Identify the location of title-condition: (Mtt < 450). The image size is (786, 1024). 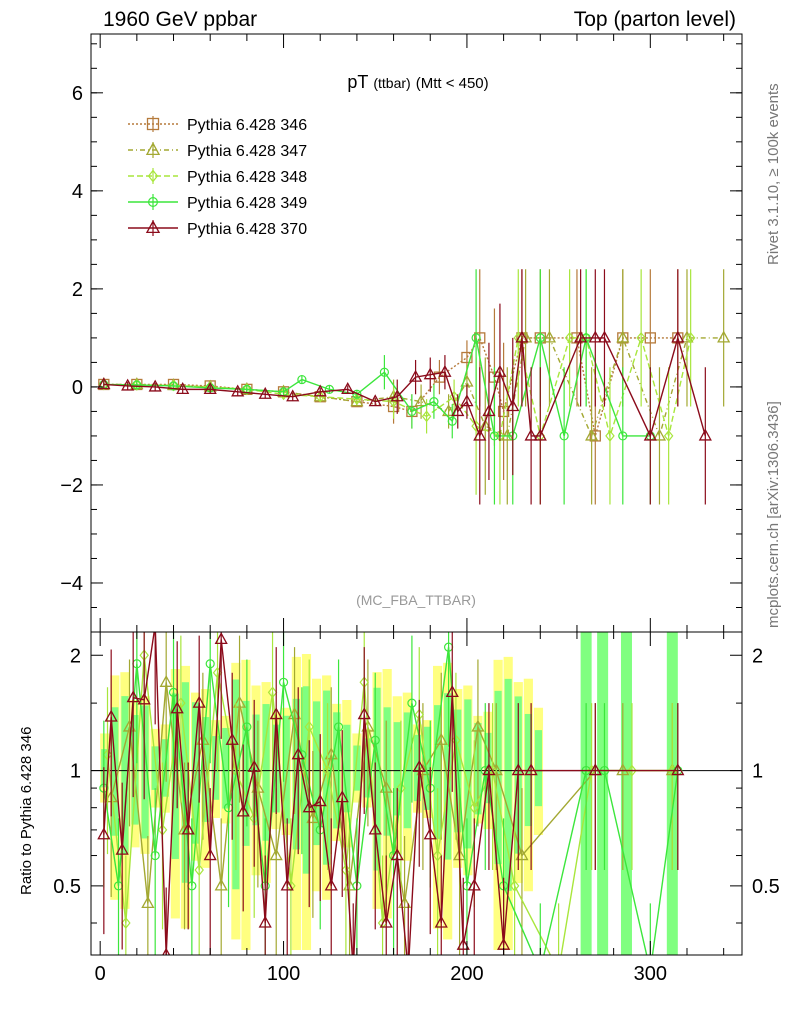
(452, 83).